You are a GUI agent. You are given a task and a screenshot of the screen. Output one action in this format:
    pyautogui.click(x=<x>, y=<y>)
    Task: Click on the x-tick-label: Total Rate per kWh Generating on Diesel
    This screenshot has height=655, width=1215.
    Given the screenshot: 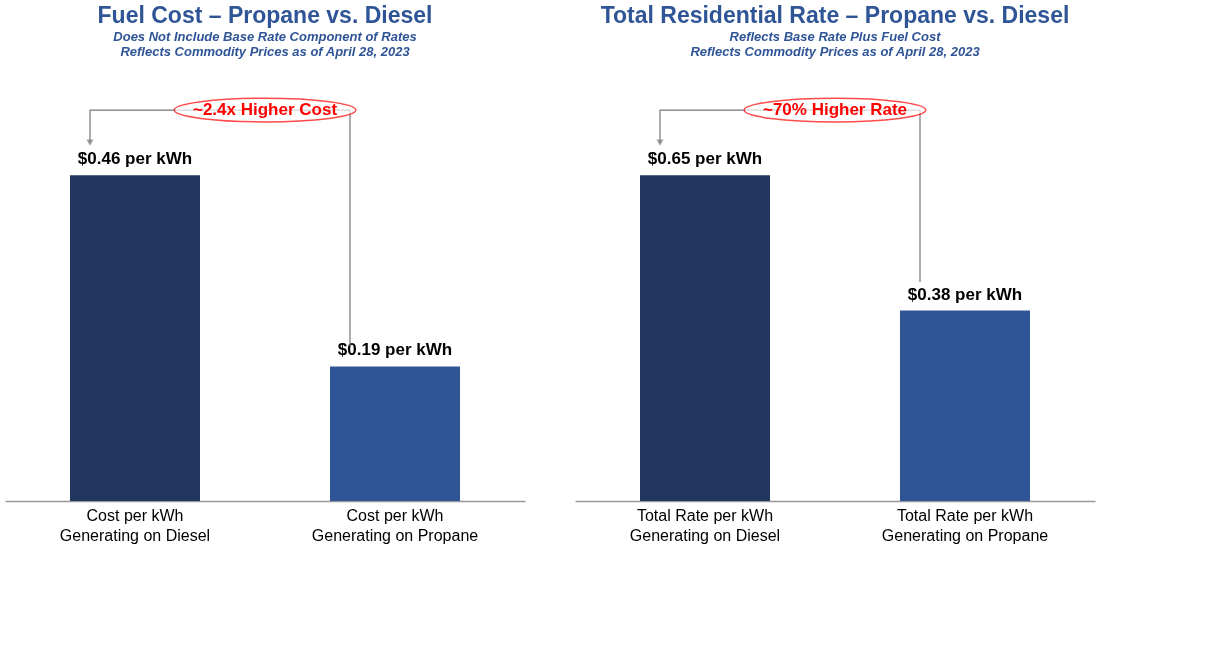 What is the action you would take?
    pyautogui.click(x=705, y=525)
    